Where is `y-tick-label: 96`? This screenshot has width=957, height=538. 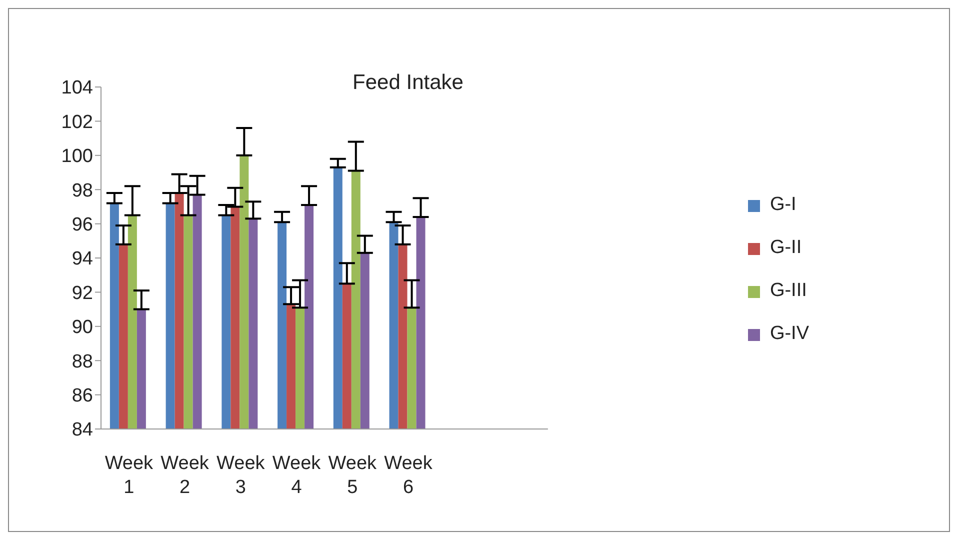
y-tick-label: 96 is located at coordinates (82, 225).